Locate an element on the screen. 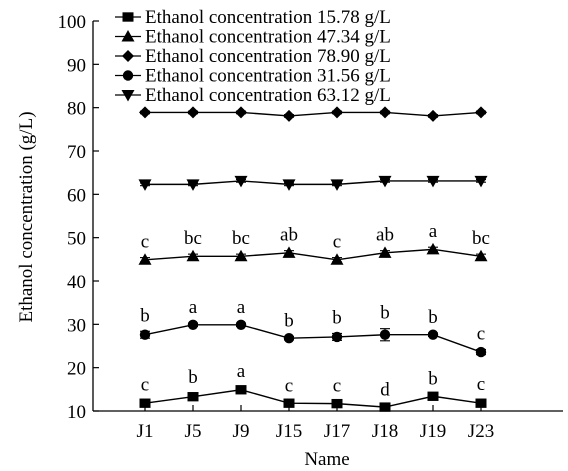 The height and width of the screenshot is (471, 568). legend-label: Ethanol concentration 31.56 g/L is located at coordinates (268, 76).